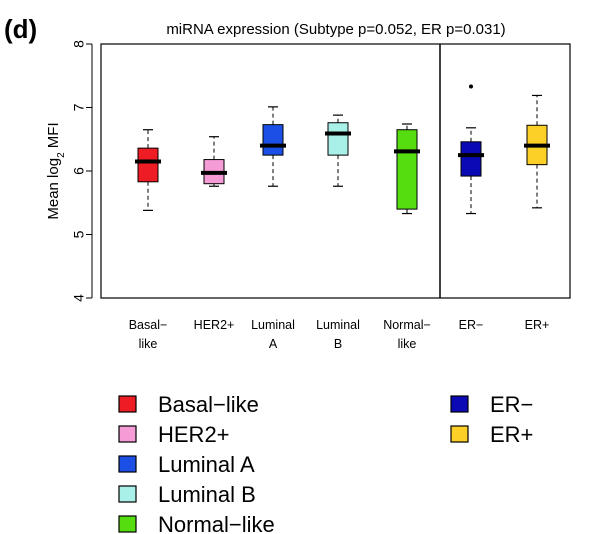 This screenshot has height=534, width=590. I want to click on box-lumb, so click(338, 150).